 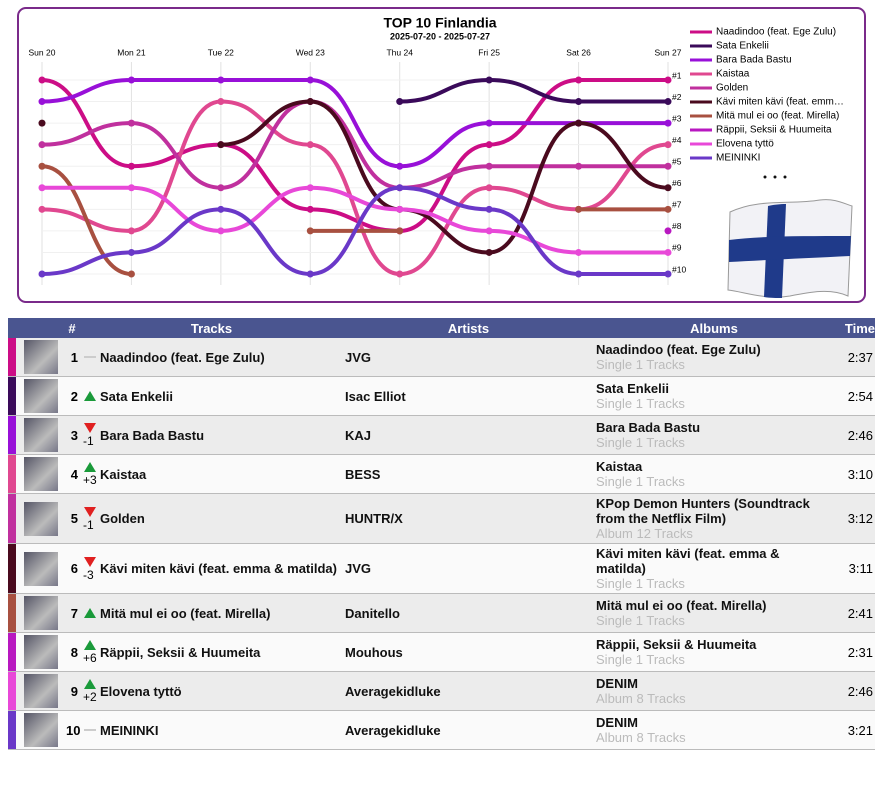 What do you see at coordinates (855, 396) in the screenshot?
I see `track-time: 2:54` at bounding box center [855, 396].